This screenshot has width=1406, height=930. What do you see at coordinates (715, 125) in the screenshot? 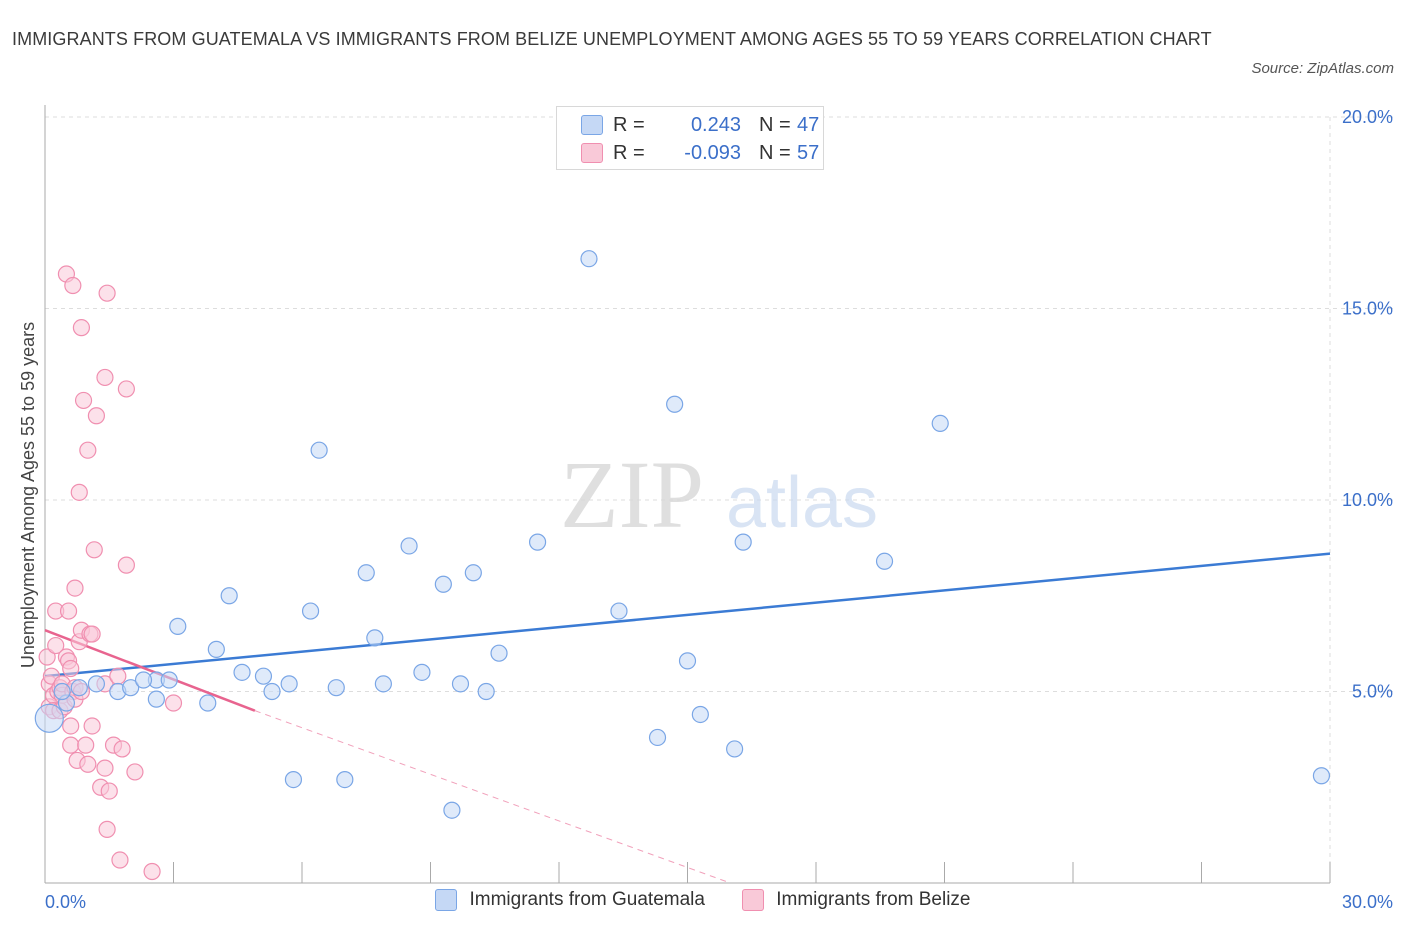
I see `r-value: 0.243` at bounding box center [715, 125].